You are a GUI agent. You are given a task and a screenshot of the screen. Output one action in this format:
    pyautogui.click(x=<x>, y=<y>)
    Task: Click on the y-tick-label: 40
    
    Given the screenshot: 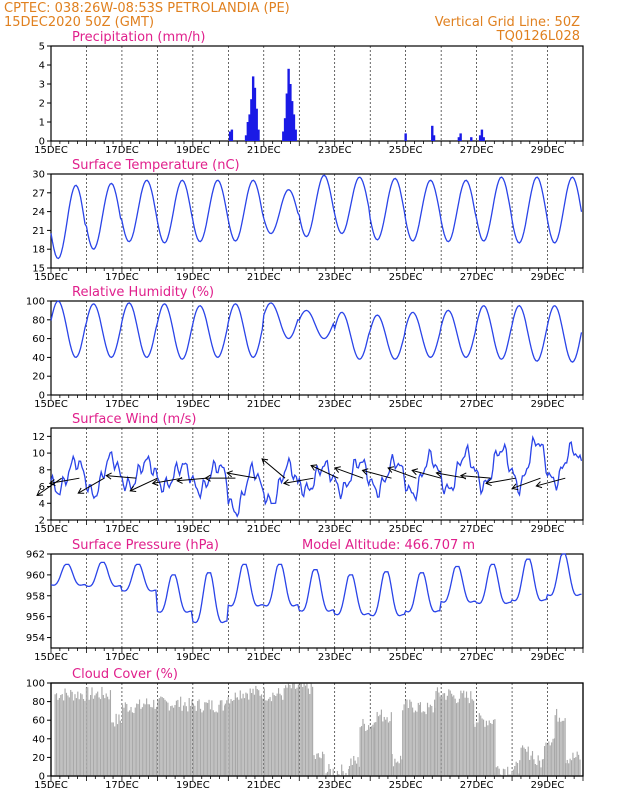 What is the action you would take?
    pyautogui.click(x=38, y=358)
    